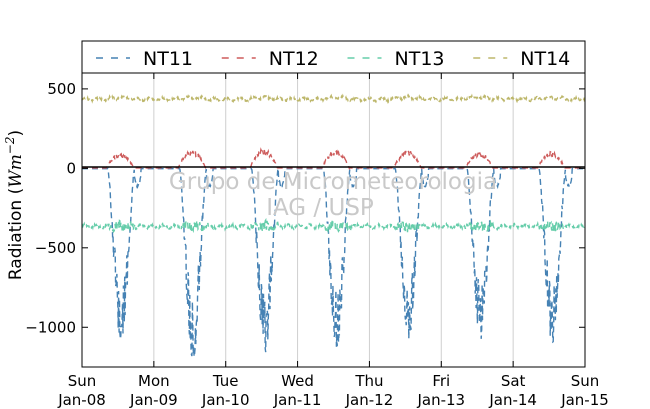 This screenshot has height=409, width=650. What do you see at coordinates (71, 168) in the screenshot?
I see `y-tick-label: 0` at bounding box center [71, 168].